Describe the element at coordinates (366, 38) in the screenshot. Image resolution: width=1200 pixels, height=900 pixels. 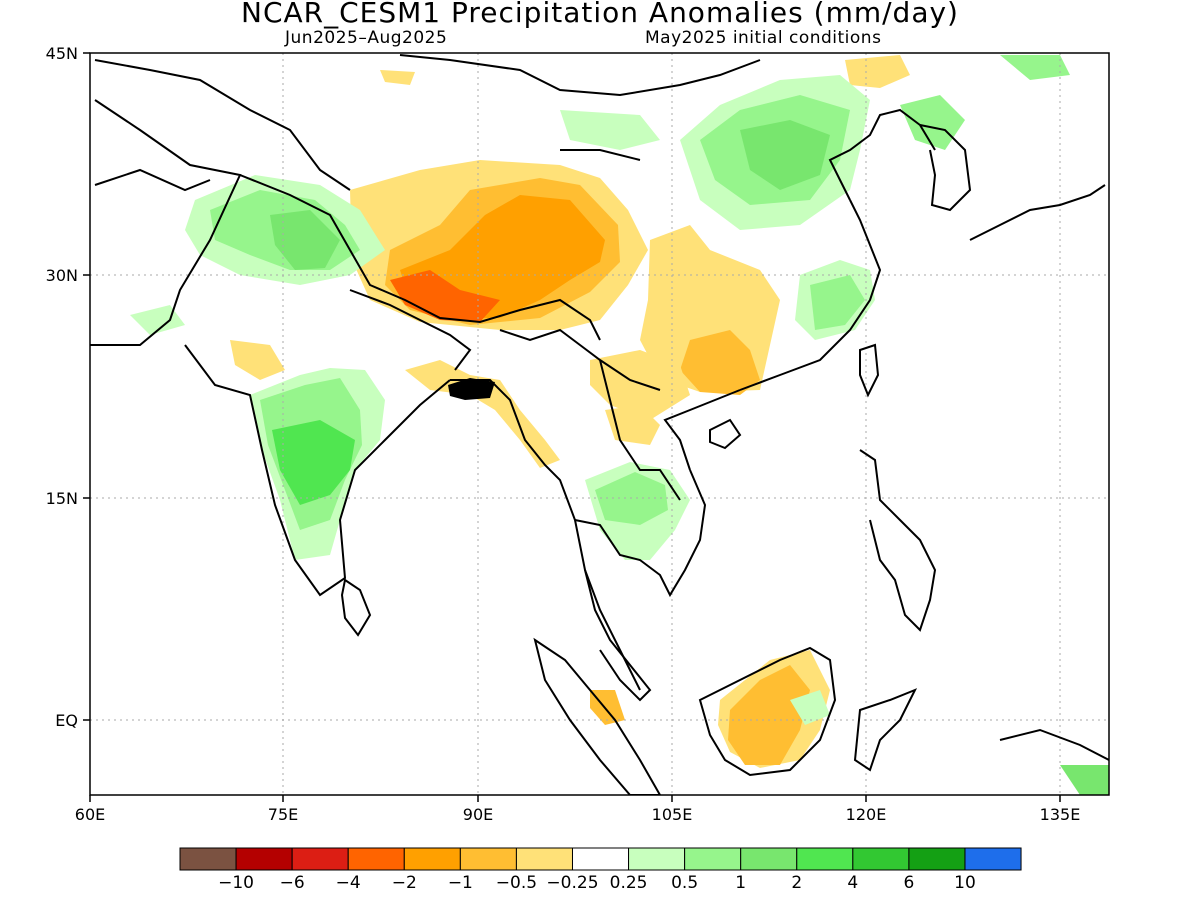
I see `forecast-period: Jun2025–Aug2025` at that location.